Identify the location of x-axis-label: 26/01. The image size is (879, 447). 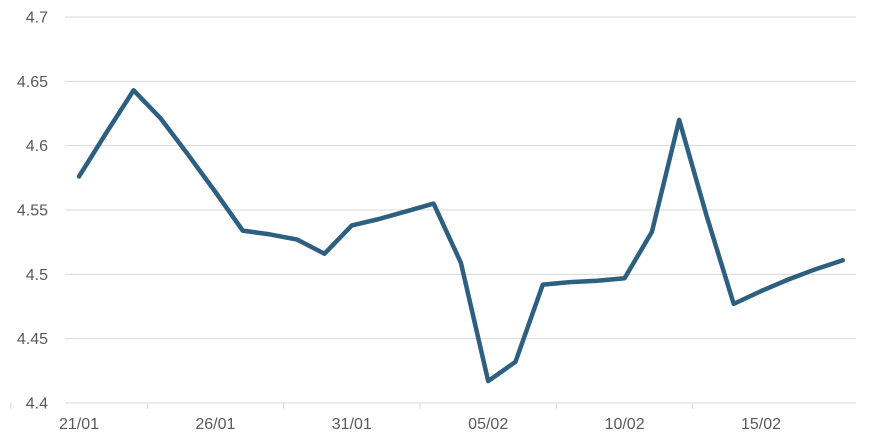
(215, 424).